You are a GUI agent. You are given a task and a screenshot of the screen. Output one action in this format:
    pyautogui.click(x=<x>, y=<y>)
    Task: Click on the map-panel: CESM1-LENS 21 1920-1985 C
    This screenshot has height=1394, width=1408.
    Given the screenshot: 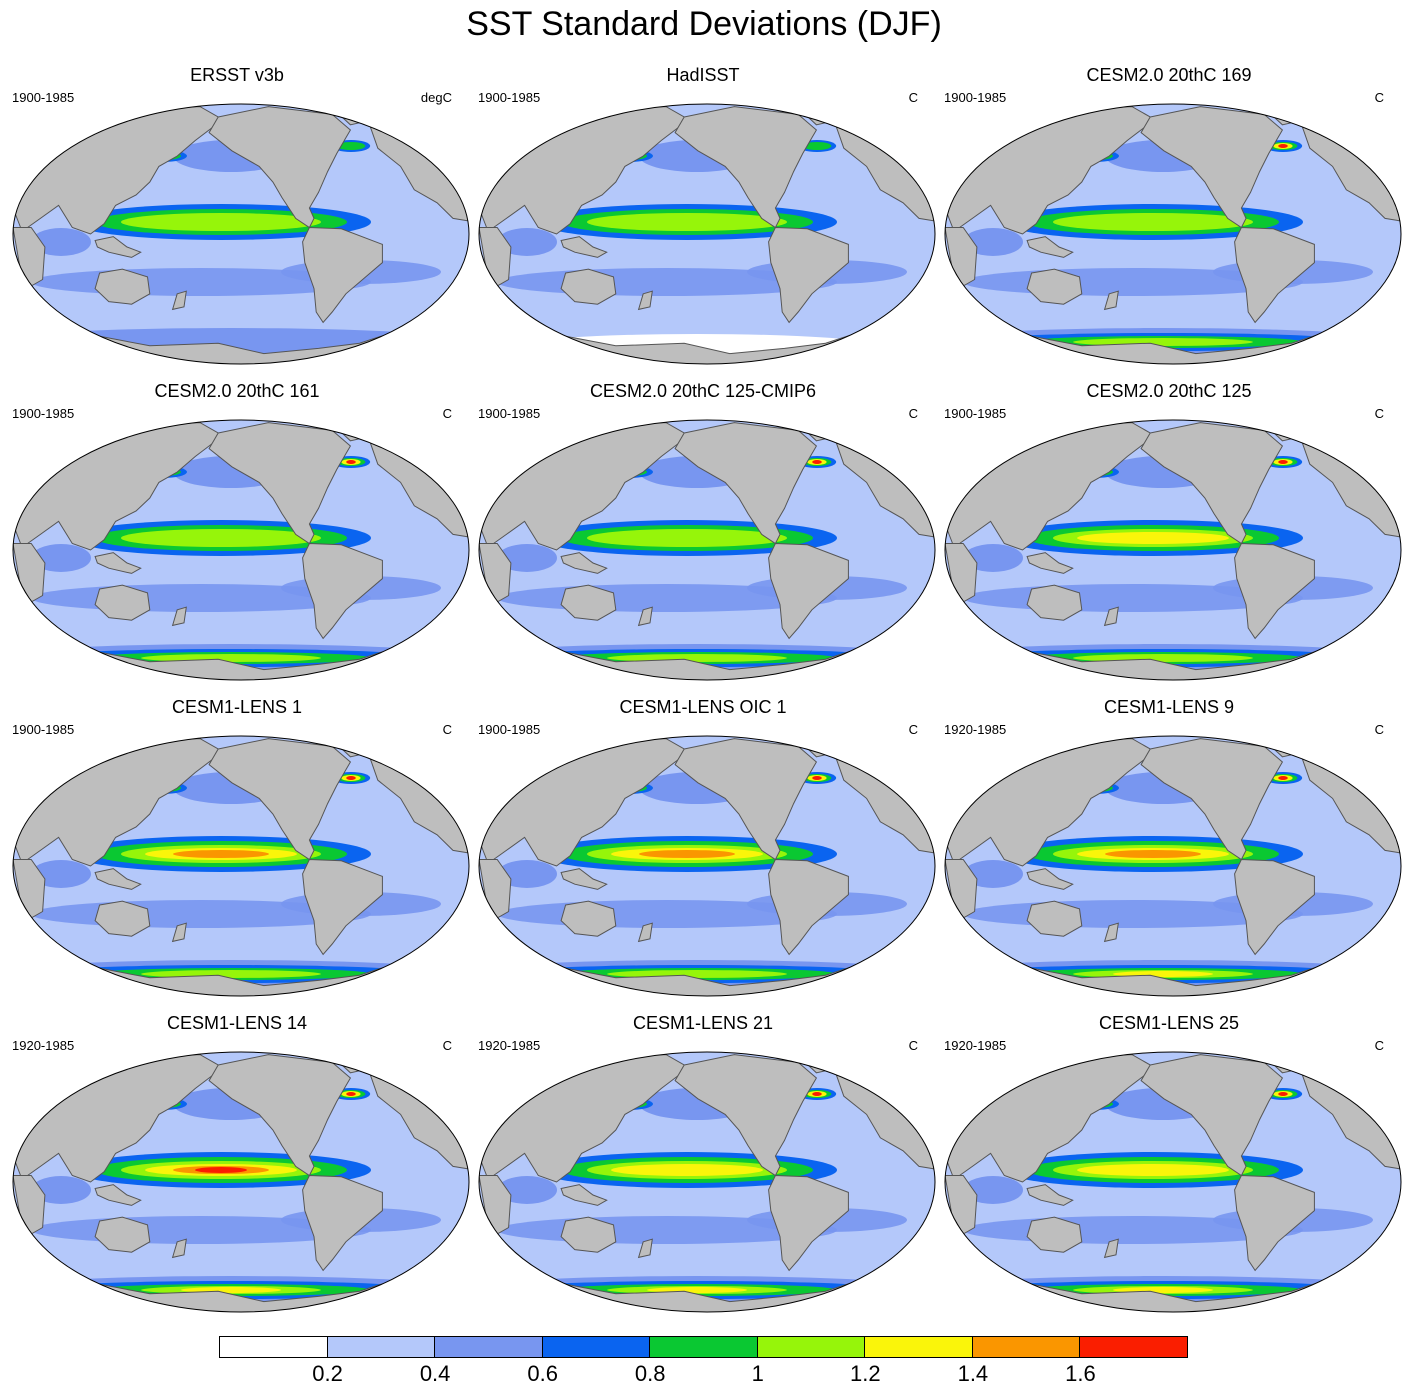 What is the action you would take?
    pyautogui.click(x=703, y=1170)
    